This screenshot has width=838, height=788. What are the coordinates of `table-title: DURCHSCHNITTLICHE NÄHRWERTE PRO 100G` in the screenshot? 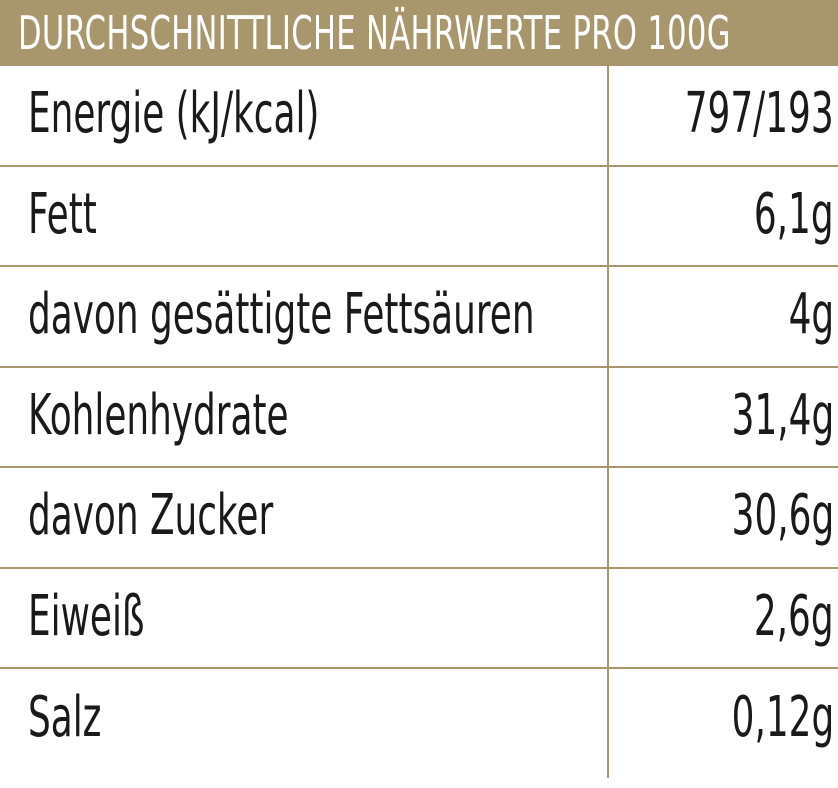 It's located at (374, 33).